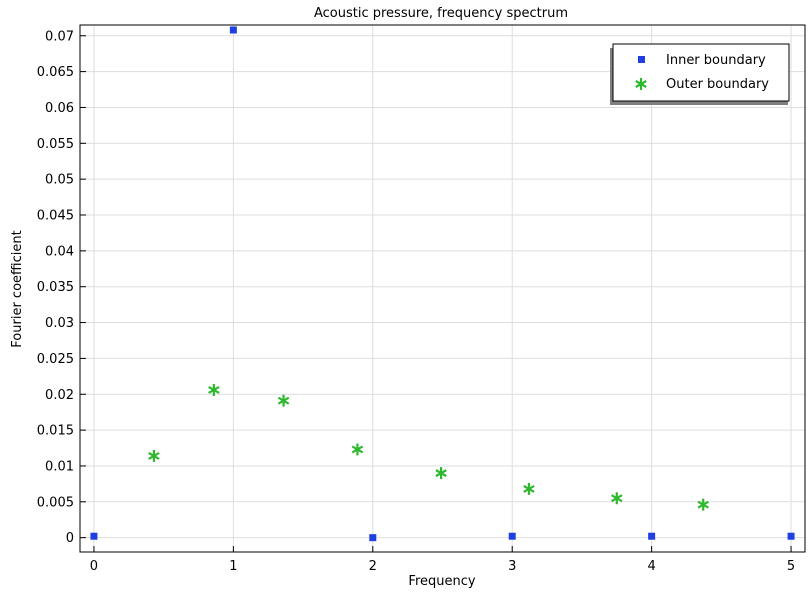 The height and width of the screenshot is (593, 811). Describe the element at coordinates (59, 36) in the screenshot. I see `y-tick-label: 0.07` at that location.